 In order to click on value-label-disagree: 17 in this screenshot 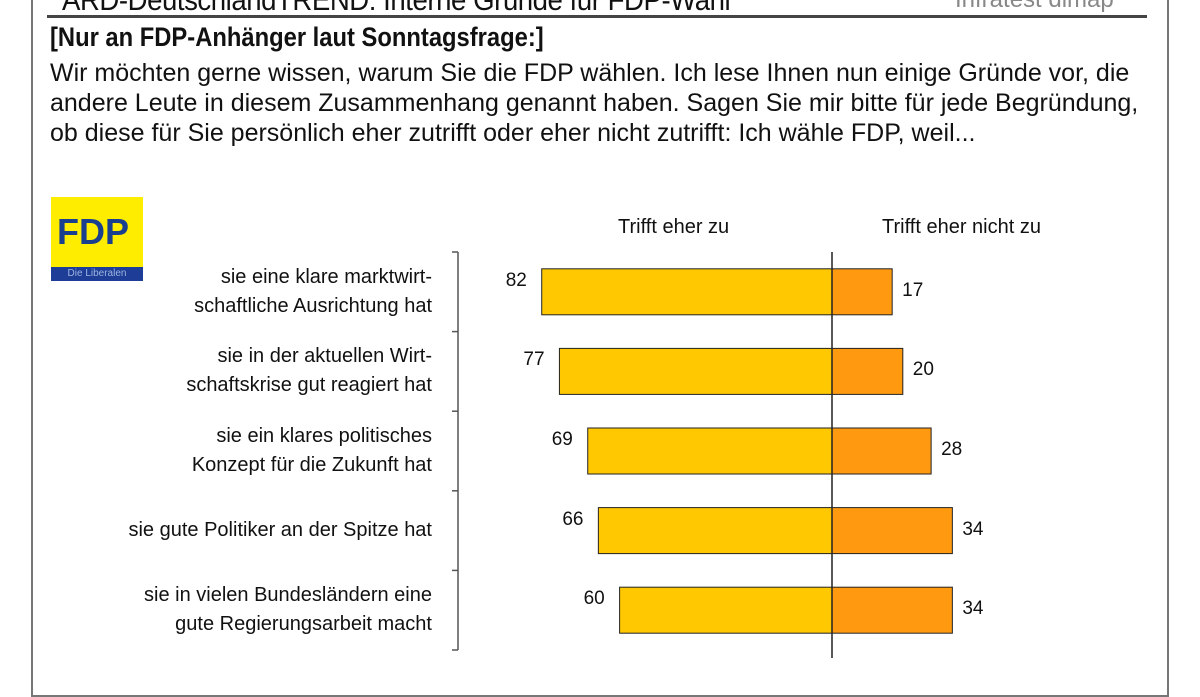, I will do `click(913, 290)`.